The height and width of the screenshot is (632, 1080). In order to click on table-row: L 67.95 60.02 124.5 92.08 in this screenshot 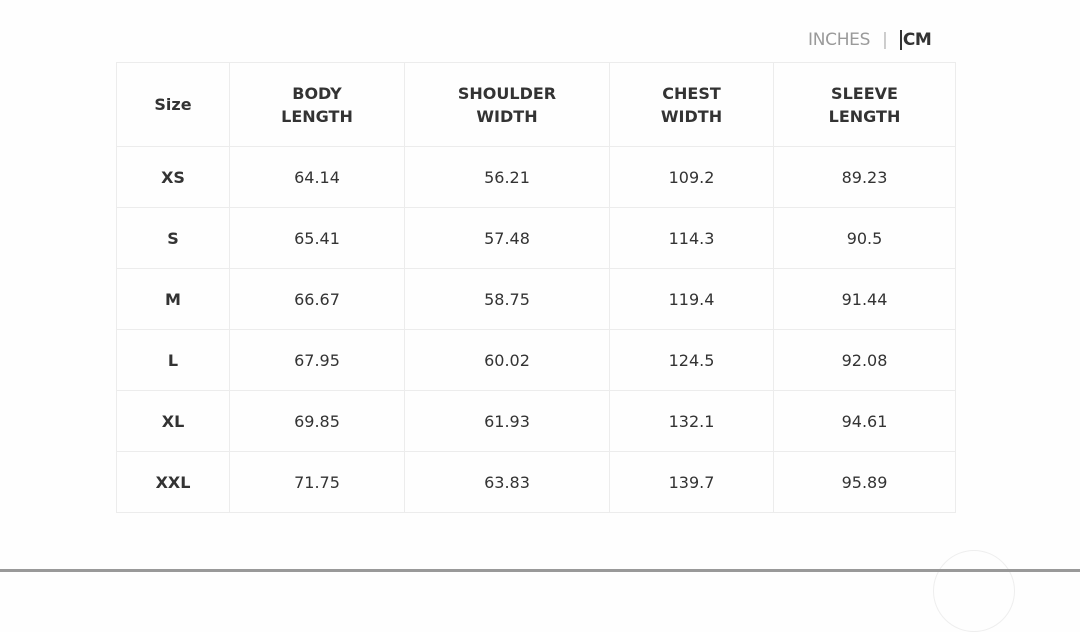, I will do `click(536, 360)`.